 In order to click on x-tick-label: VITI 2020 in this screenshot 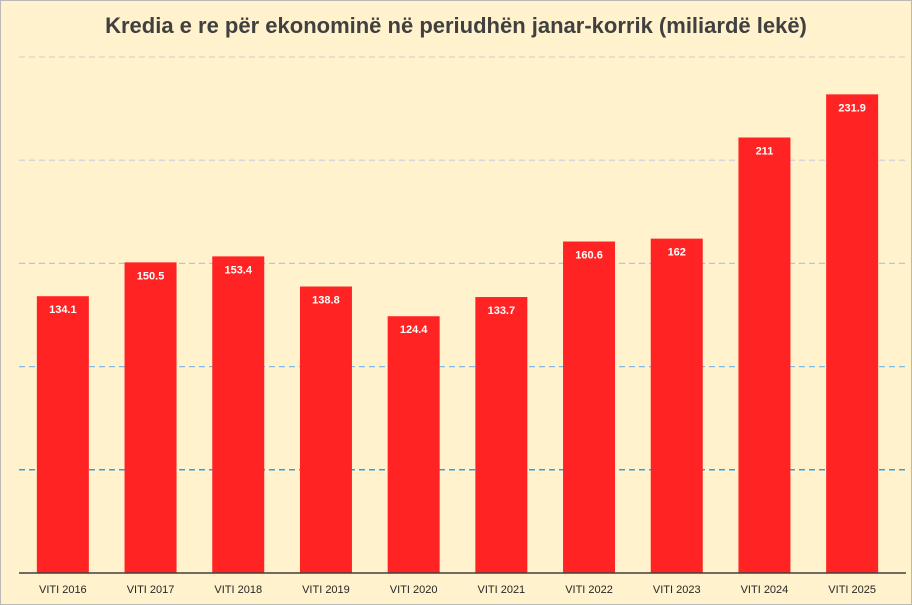, I will do `click(414, 590)`.